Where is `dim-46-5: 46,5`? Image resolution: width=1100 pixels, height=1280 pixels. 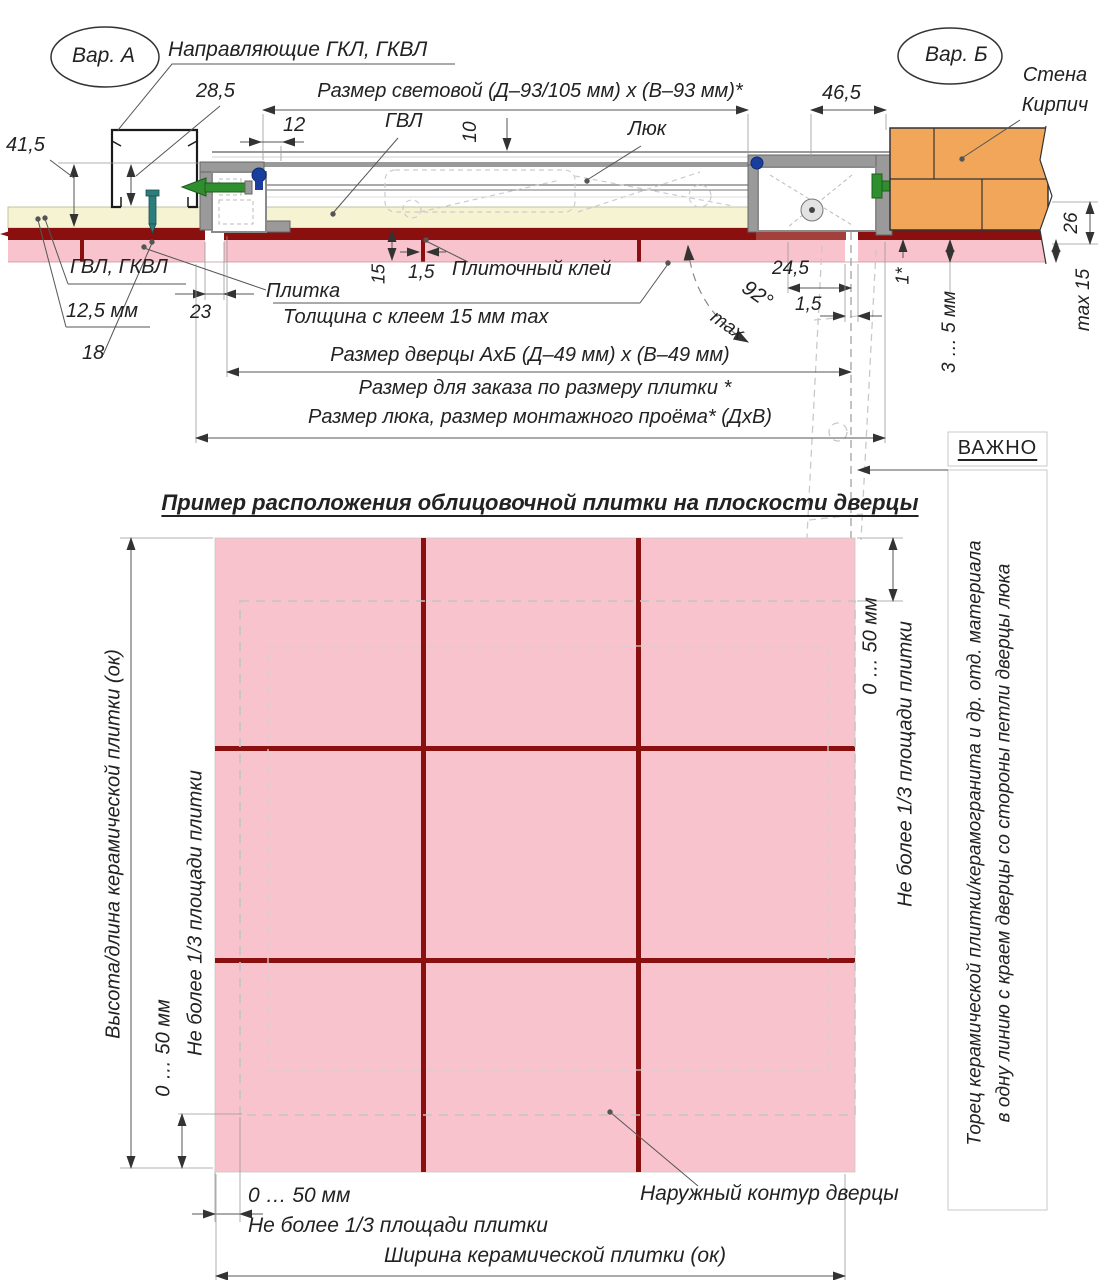 dim-46-5: 46,5 is located at coordinates (841, 93).